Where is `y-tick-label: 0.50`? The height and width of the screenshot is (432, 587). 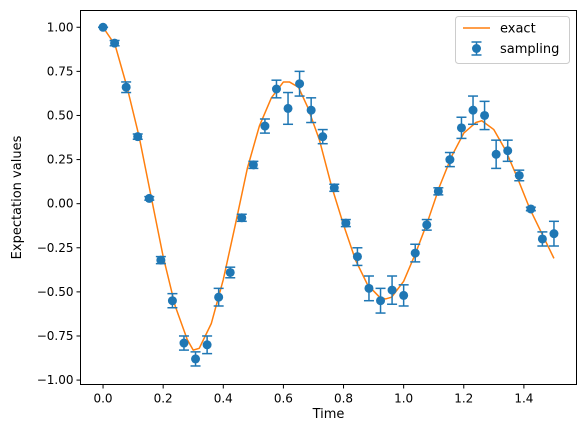
y-tick-label: 0.50 is located at coordinates (60, 115).